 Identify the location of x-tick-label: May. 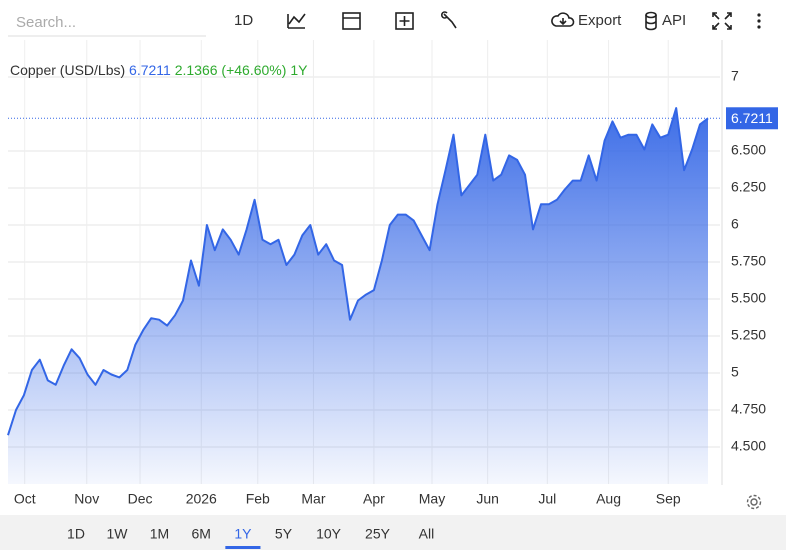
(432, 499).